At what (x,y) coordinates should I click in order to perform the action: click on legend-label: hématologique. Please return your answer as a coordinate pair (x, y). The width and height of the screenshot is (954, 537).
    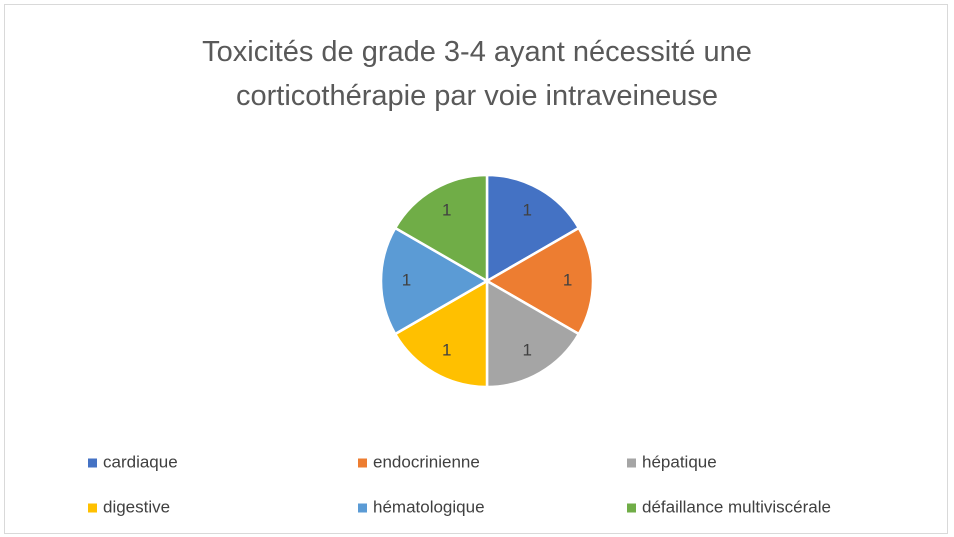
    Looking at the image, I should click on (429, 506).